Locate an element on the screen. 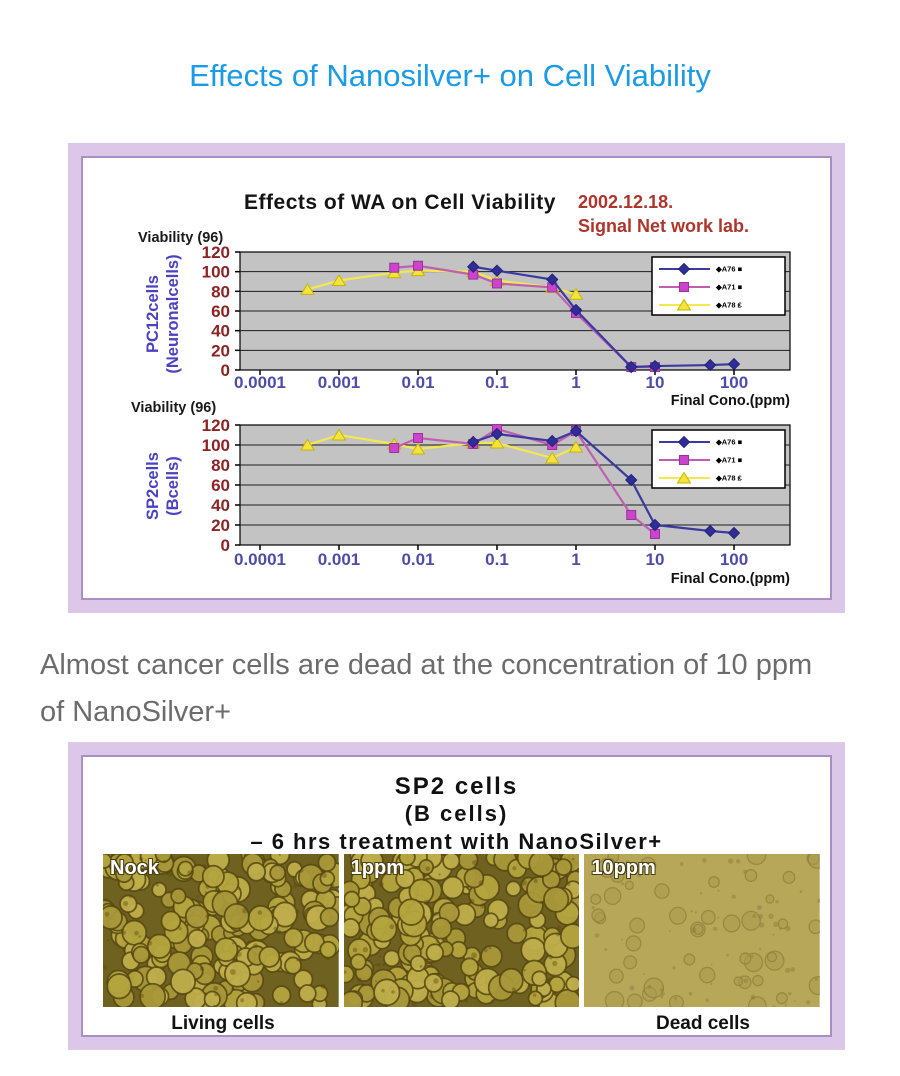 This screenshot has height=1076, width=900. micrograph-10ppm-label: 10ppm is located at coordinates (623, 868).